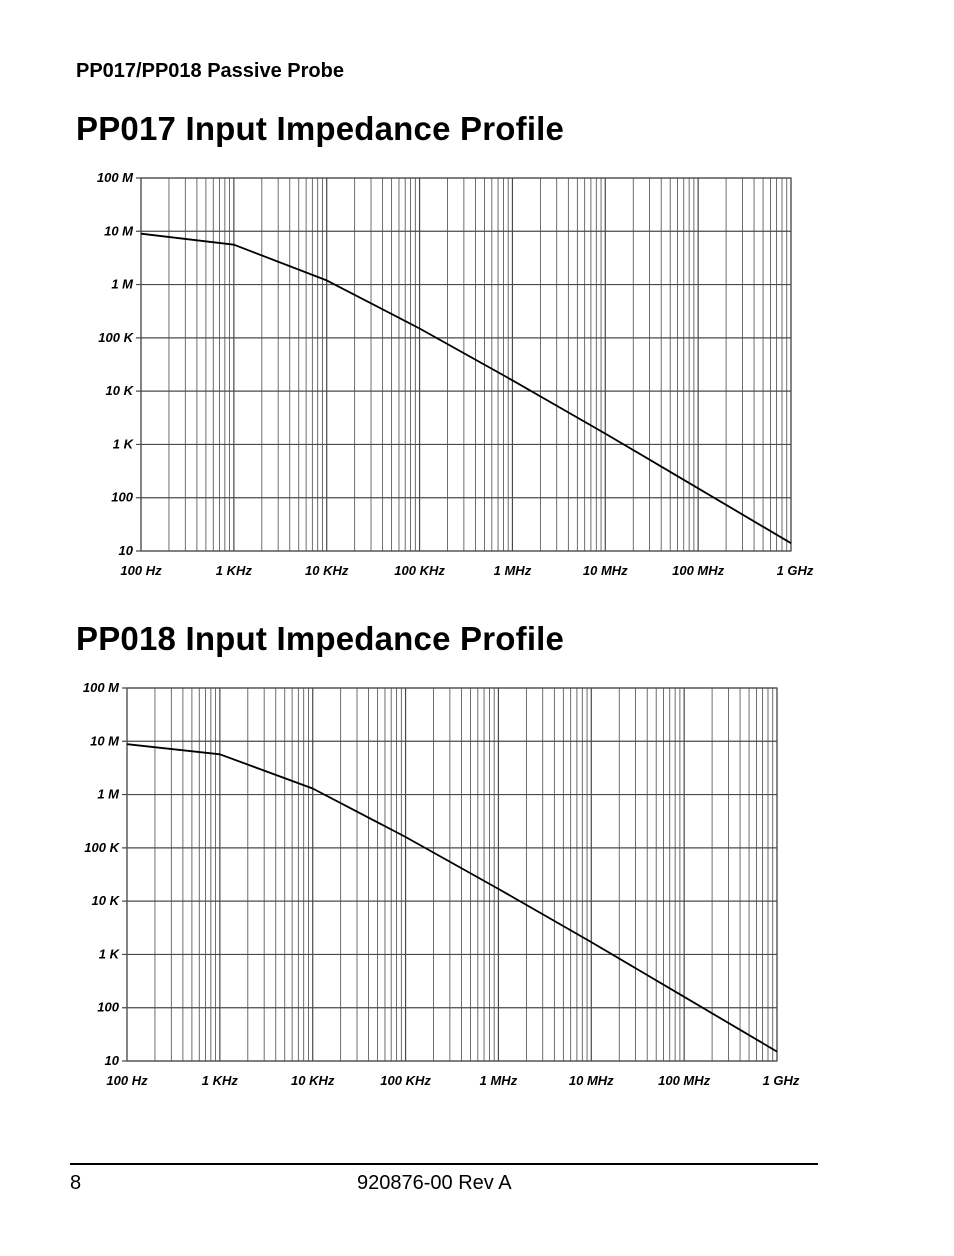  I want to click on document-id: 920876-00 Rev A, so click(434, 1183).